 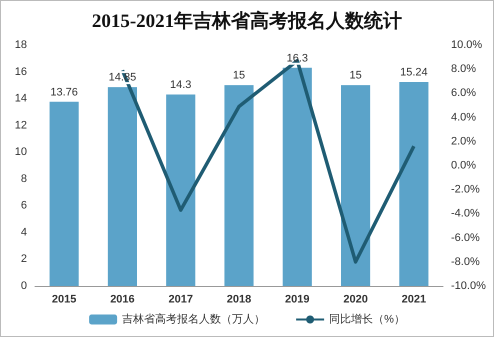 I want to click on y2-tick-label: 8.0%, so click(x=463, y=69).